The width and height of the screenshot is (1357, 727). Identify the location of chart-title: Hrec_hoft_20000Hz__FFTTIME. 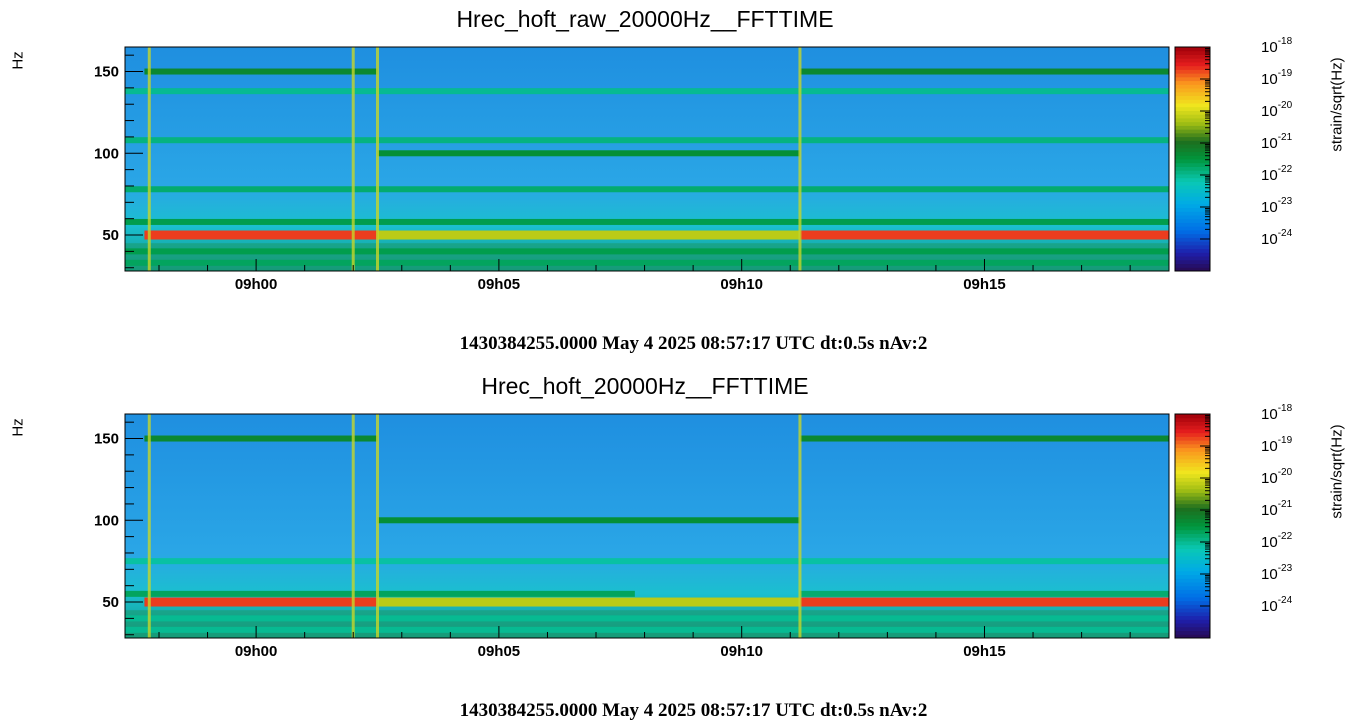
(645, 386).